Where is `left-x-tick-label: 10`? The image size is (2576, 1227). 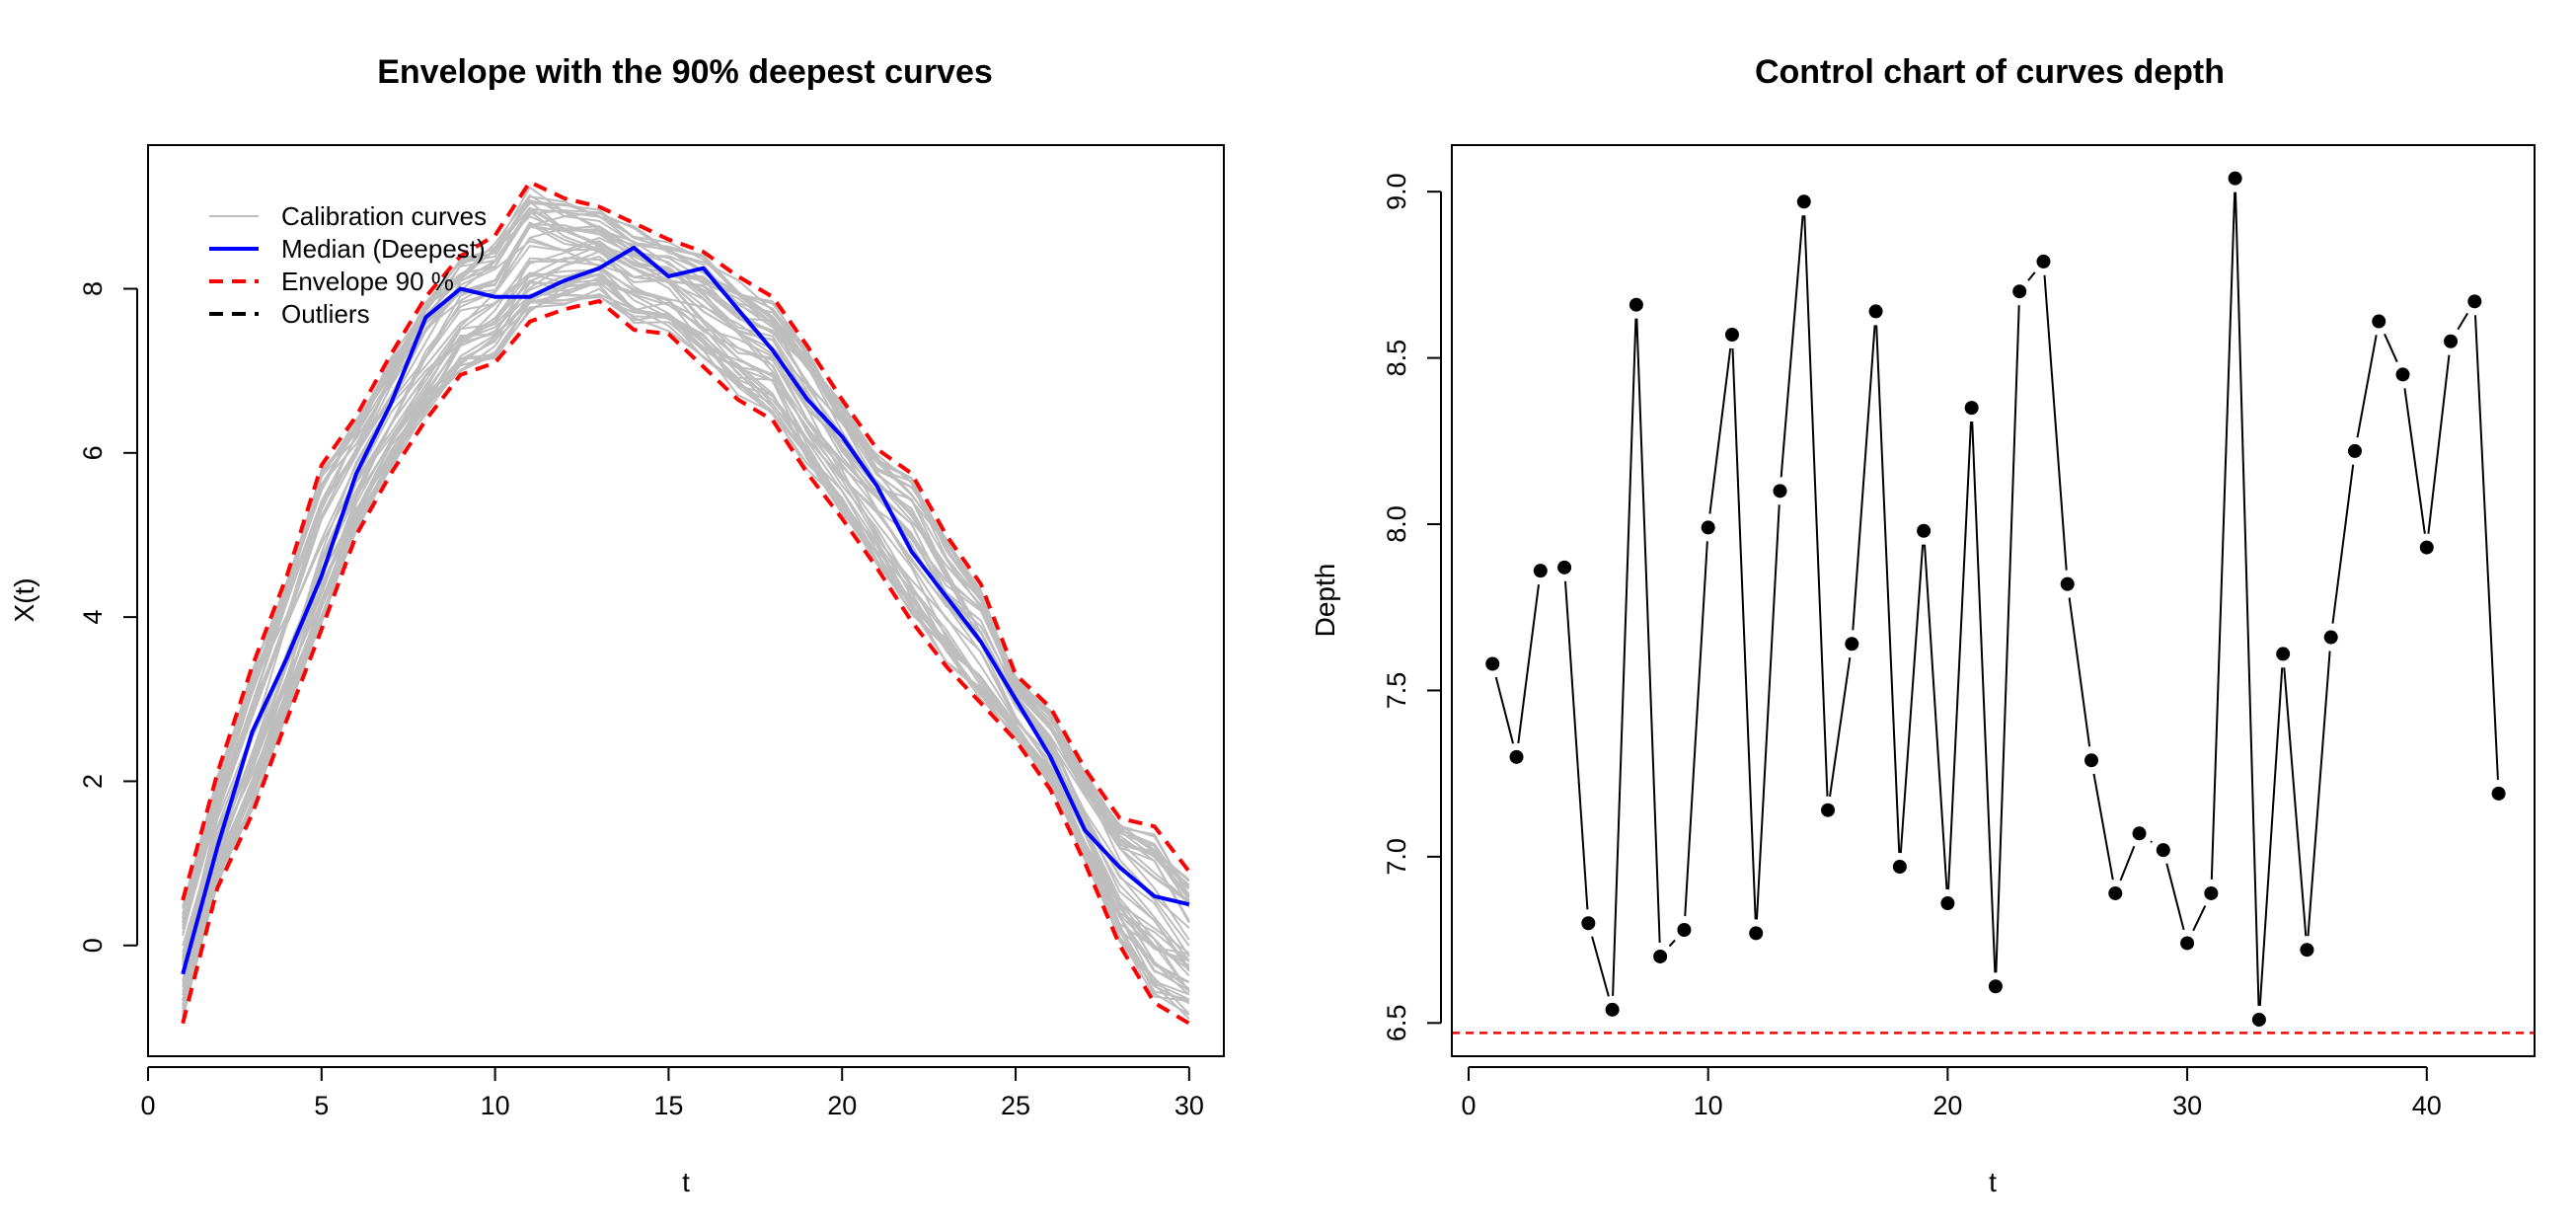
left-x-tick-label: 10 is located at coordinates (495, 1105).